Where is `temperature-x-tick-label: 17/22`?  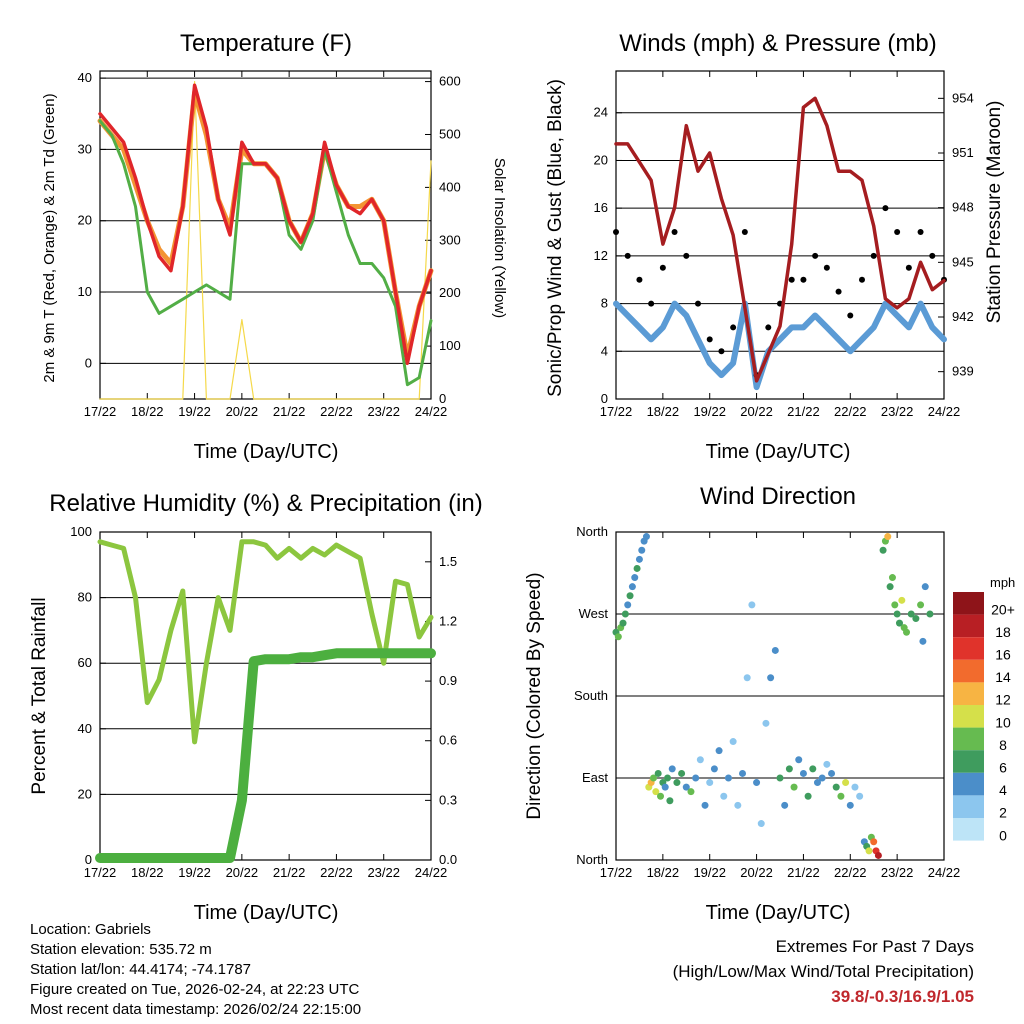 temperature-x-tick-label: 17/22 is located at coordinates (100, 411).